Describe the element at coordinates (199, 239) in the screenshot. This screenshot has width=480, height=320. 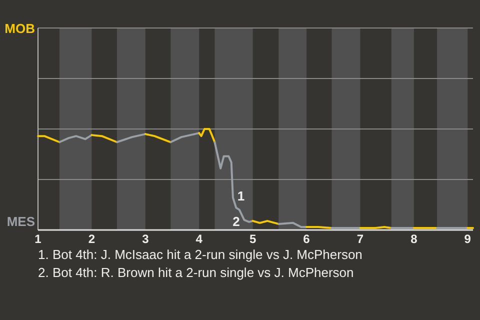
I see `x-tick-label: 4` at that location.